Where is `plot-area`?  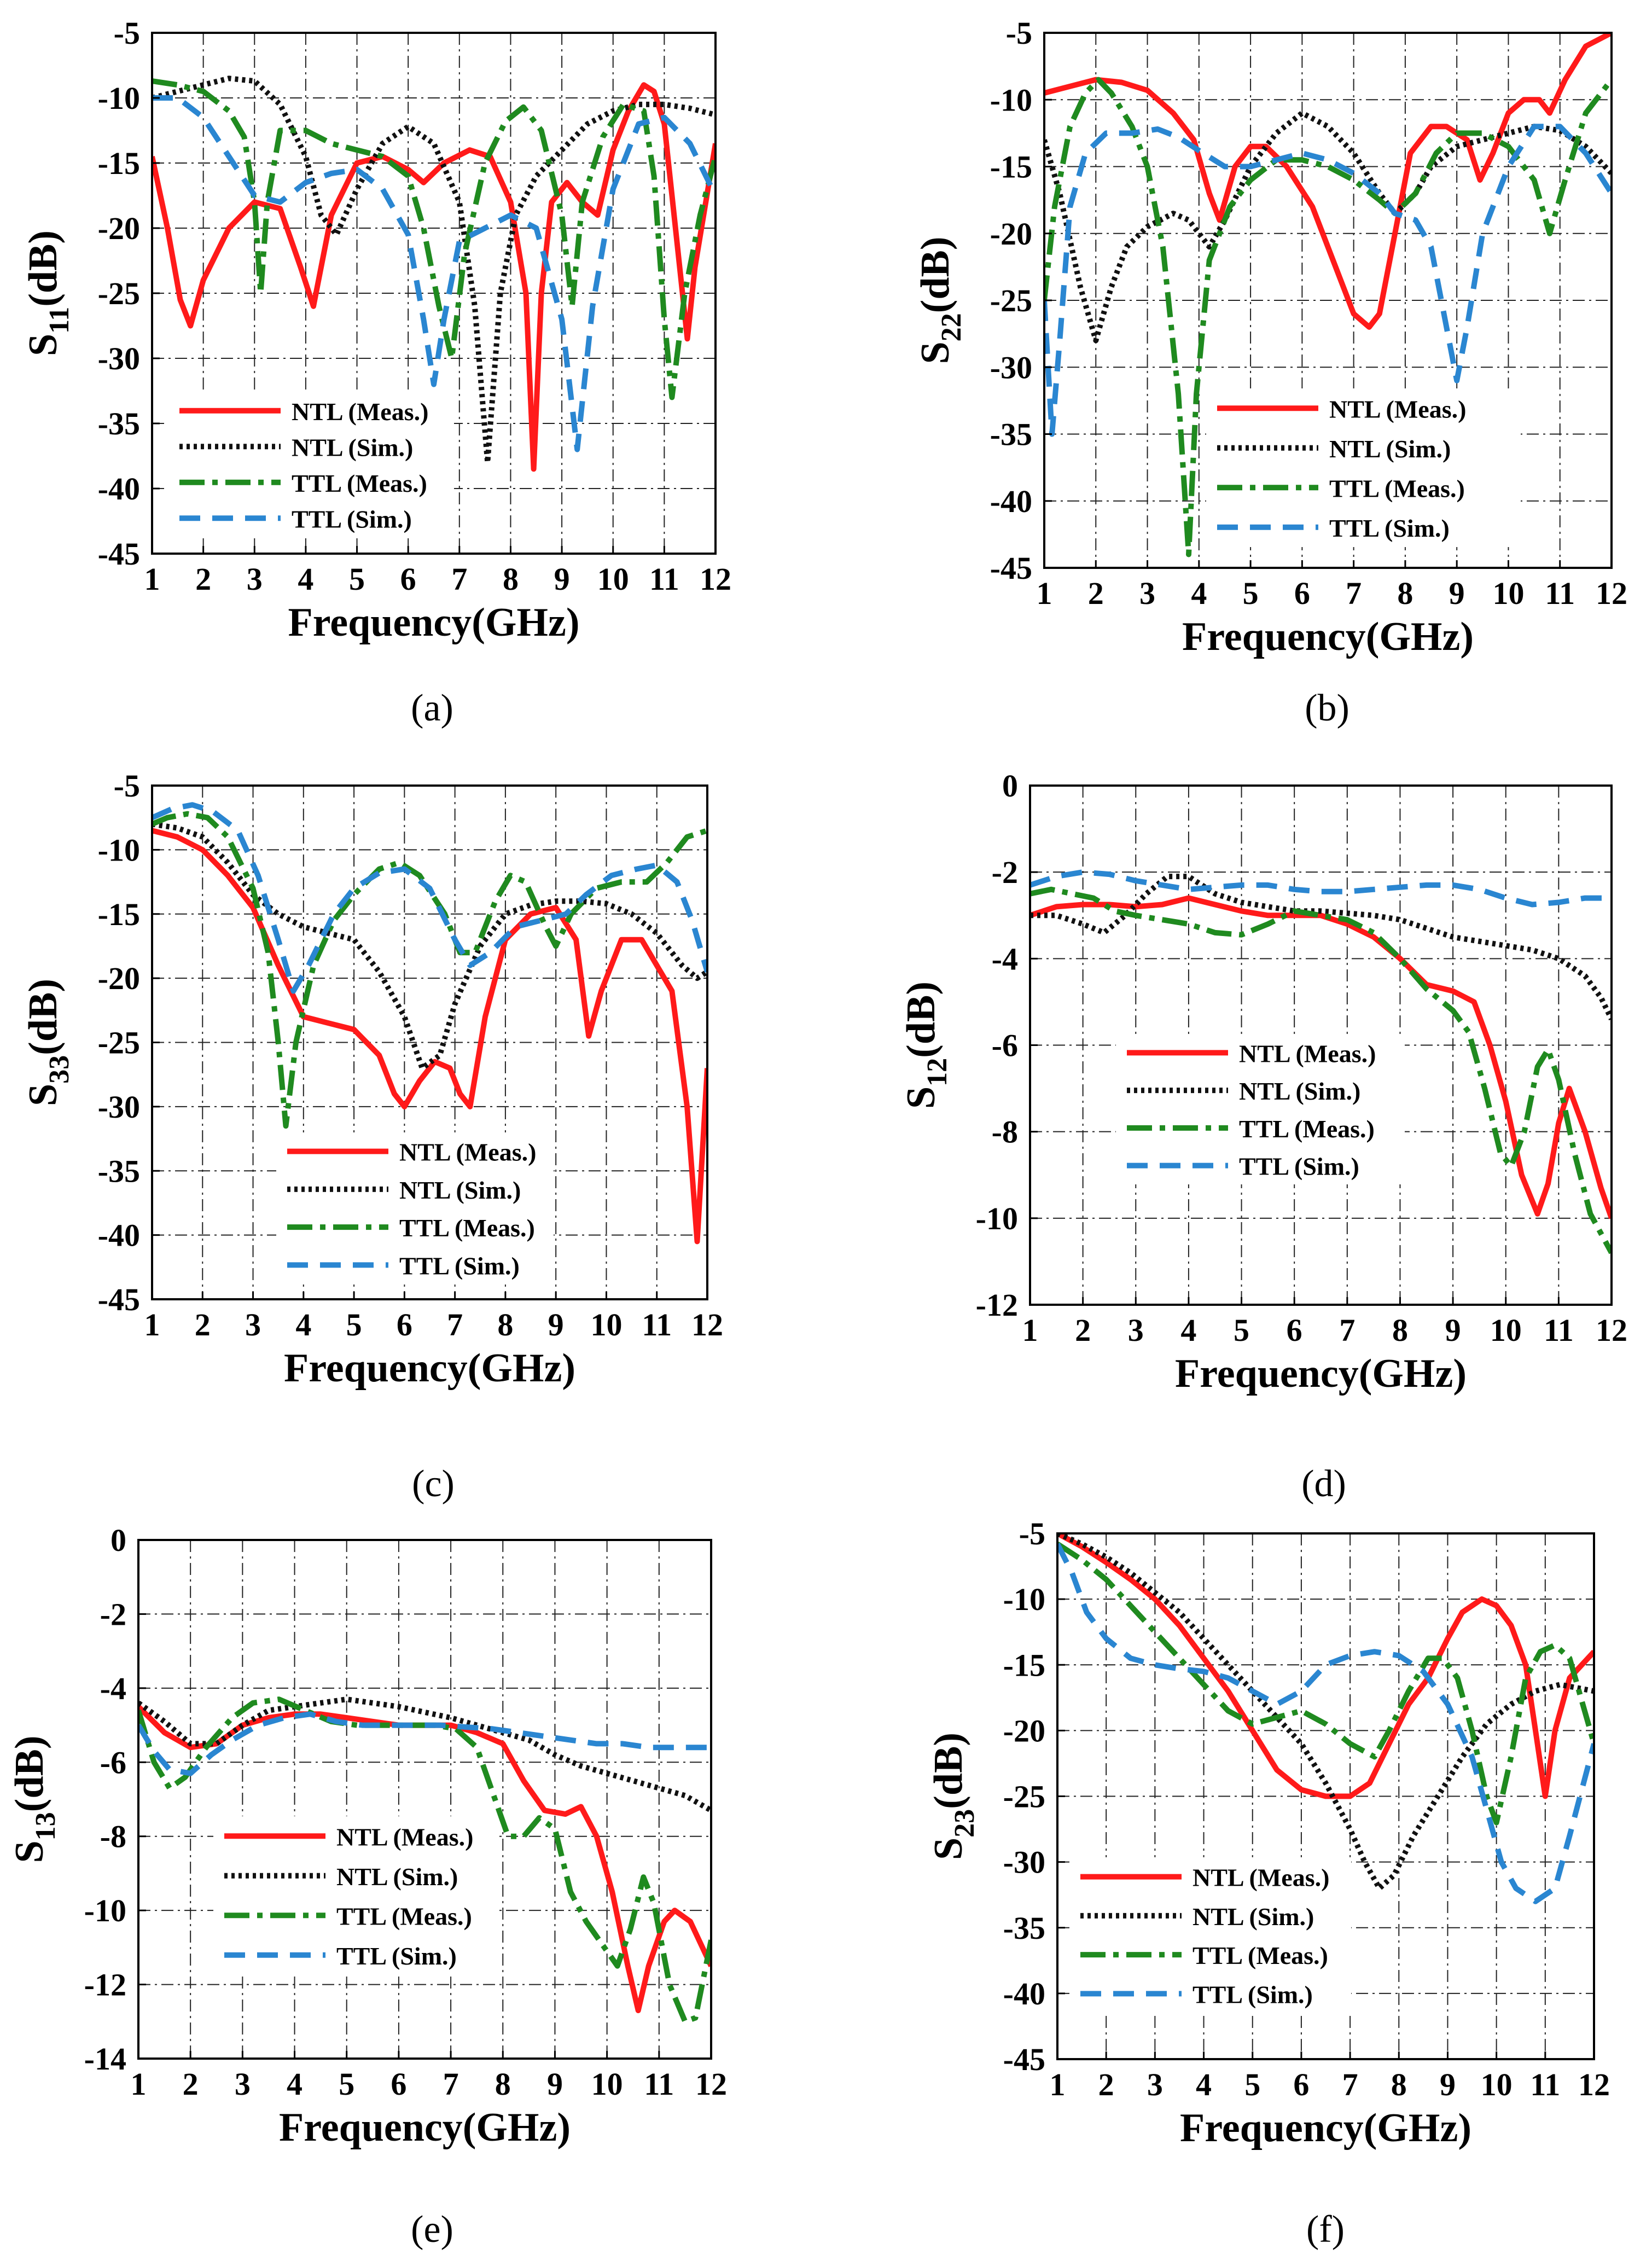
plot-area is located at coordinates (425, 1799).